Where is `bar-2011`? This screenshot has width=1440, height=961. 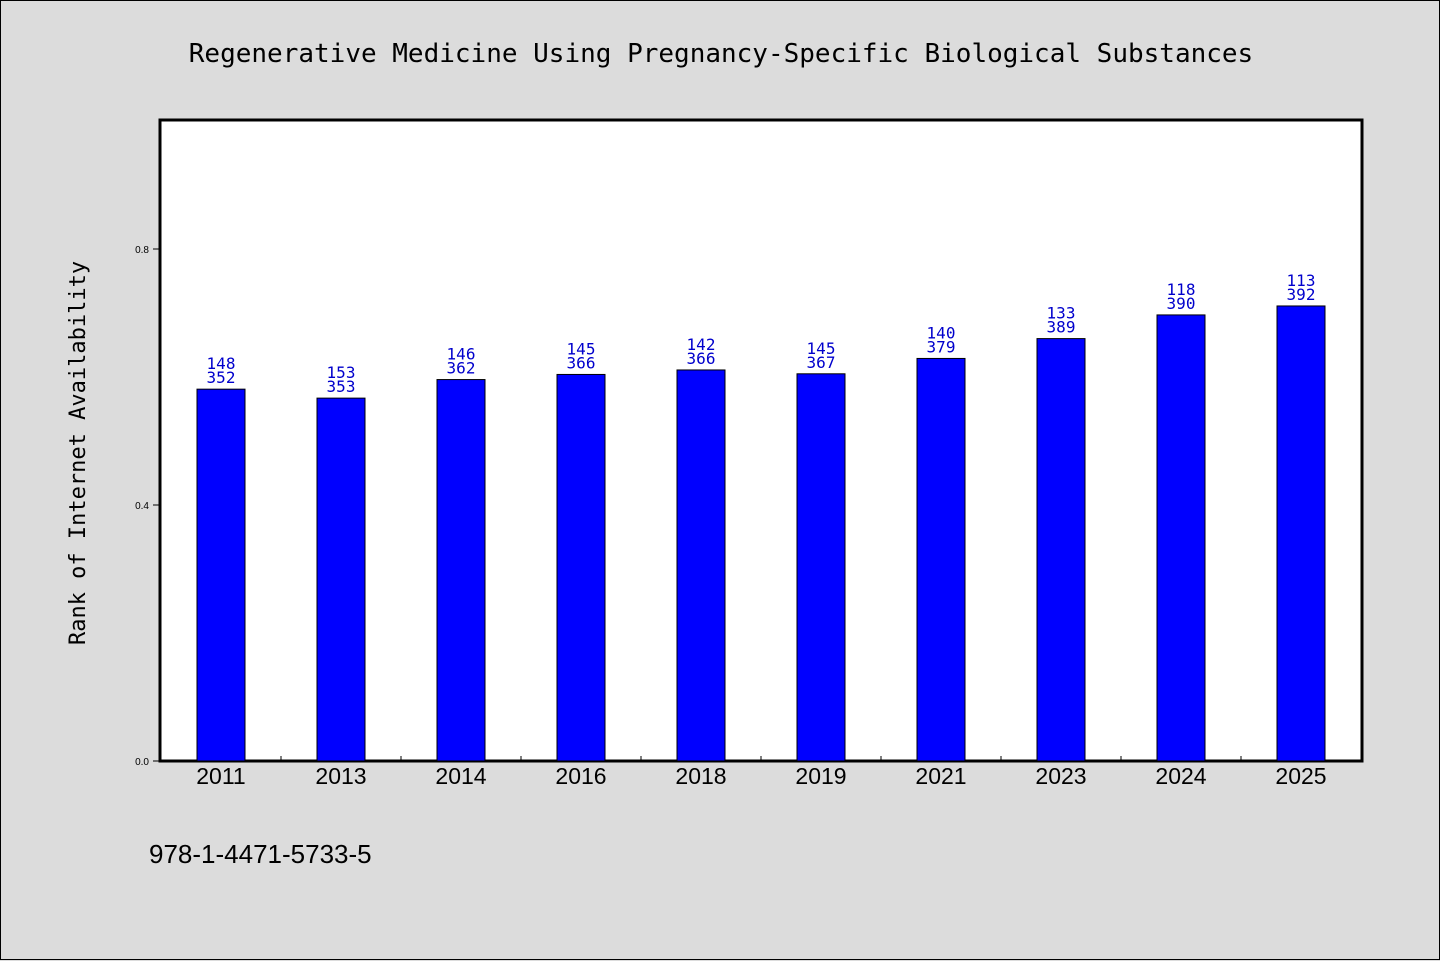
bar-2011 is located at coordinates (221, 575).